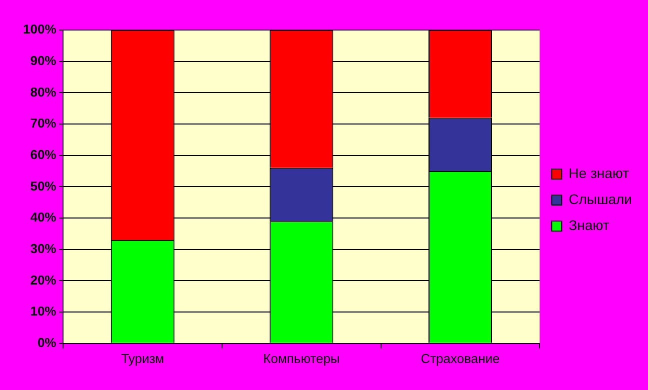  What do you see at coordinates (43, 248) in the screenshot?
I see `y-tick-label: 30%` at bounding box center [43, 248].